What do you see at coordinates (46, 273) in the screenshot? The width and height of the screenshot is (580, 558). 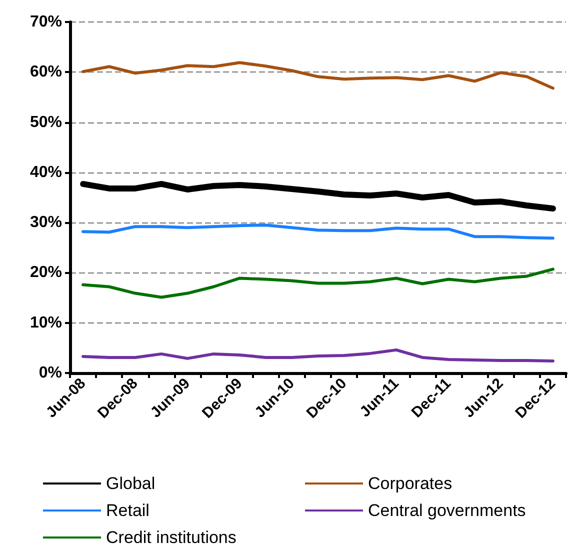 I see `y-tick-label: 20%` at bounding box center [46, 273].